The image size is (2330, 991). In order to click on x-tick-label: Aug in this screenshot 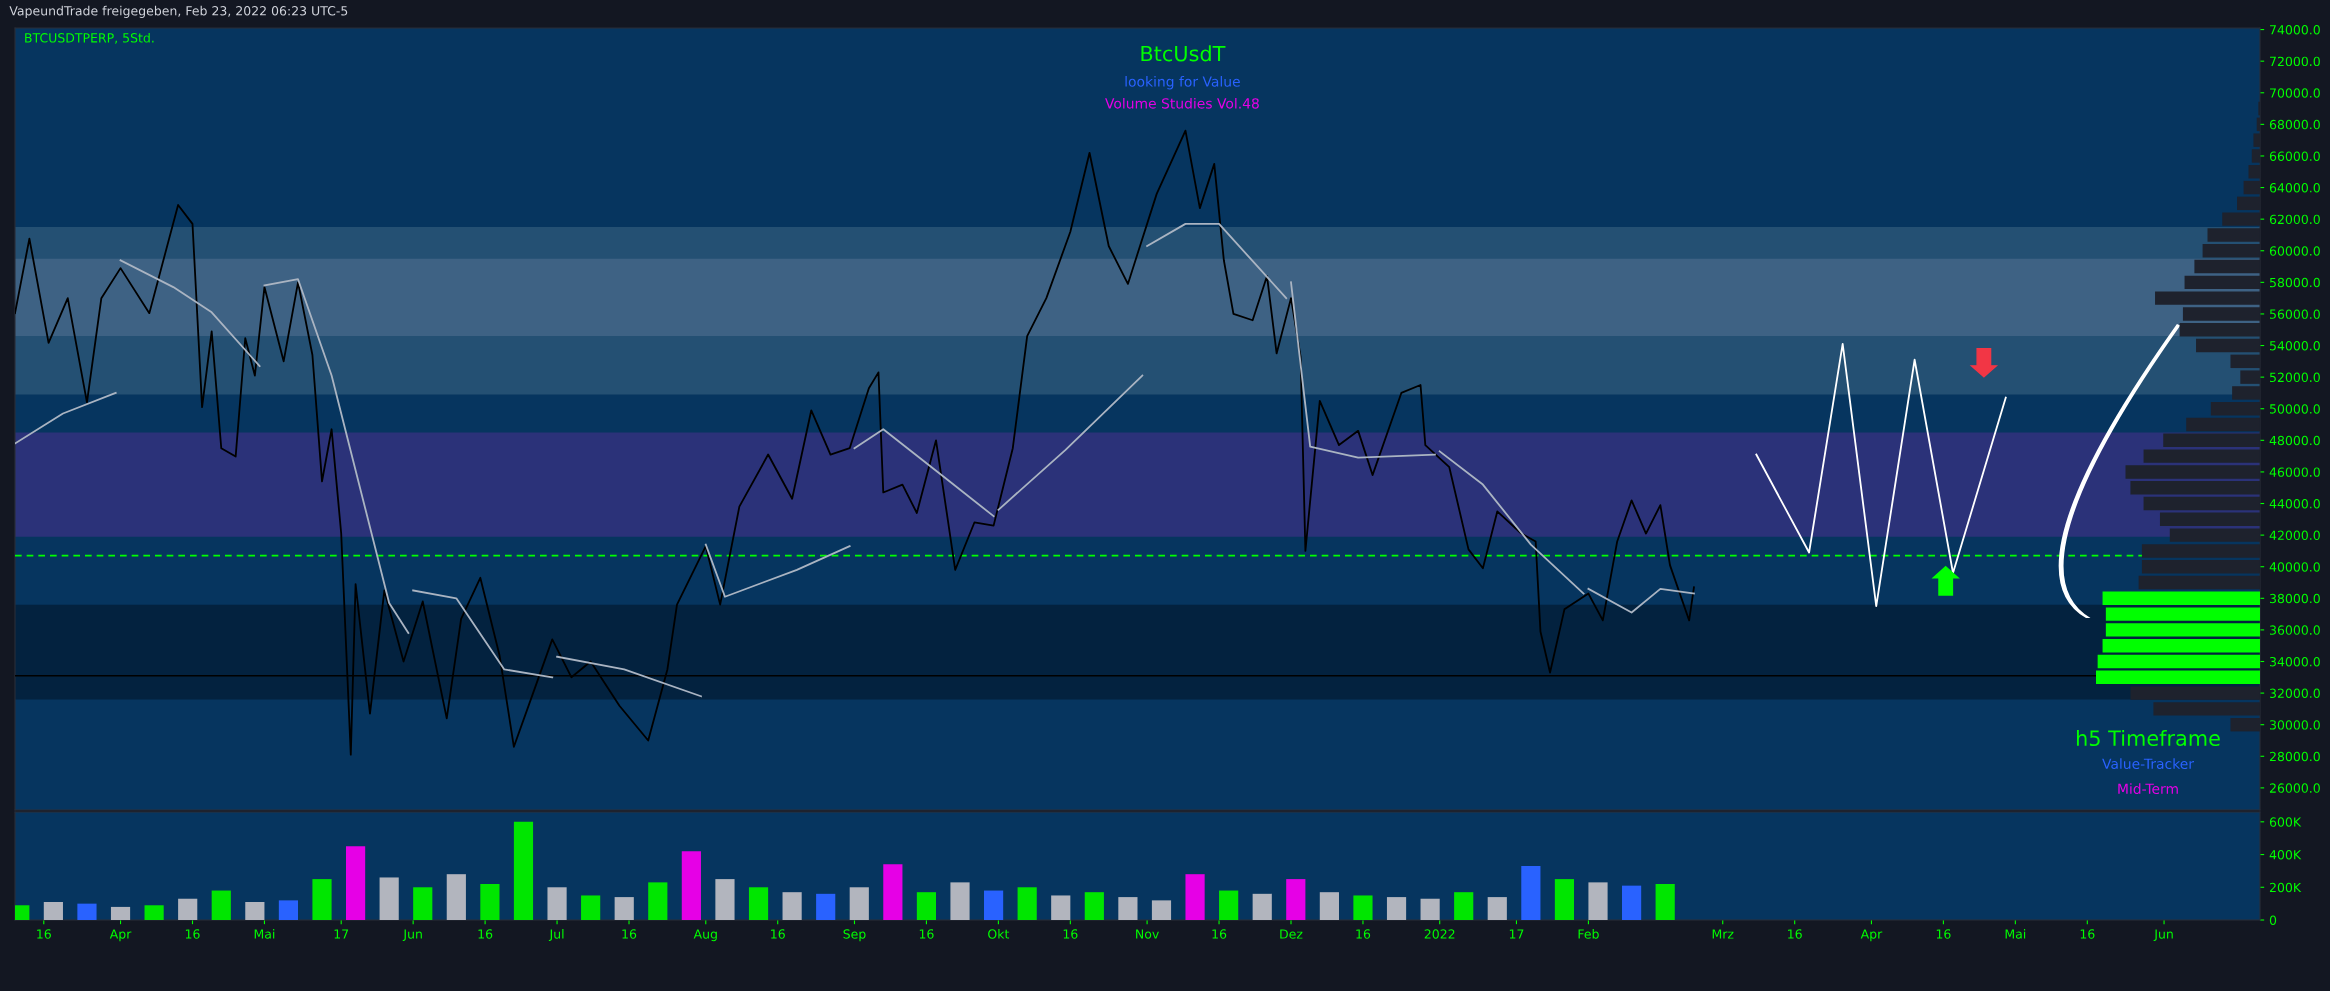, I will do `click(705, 935)`.